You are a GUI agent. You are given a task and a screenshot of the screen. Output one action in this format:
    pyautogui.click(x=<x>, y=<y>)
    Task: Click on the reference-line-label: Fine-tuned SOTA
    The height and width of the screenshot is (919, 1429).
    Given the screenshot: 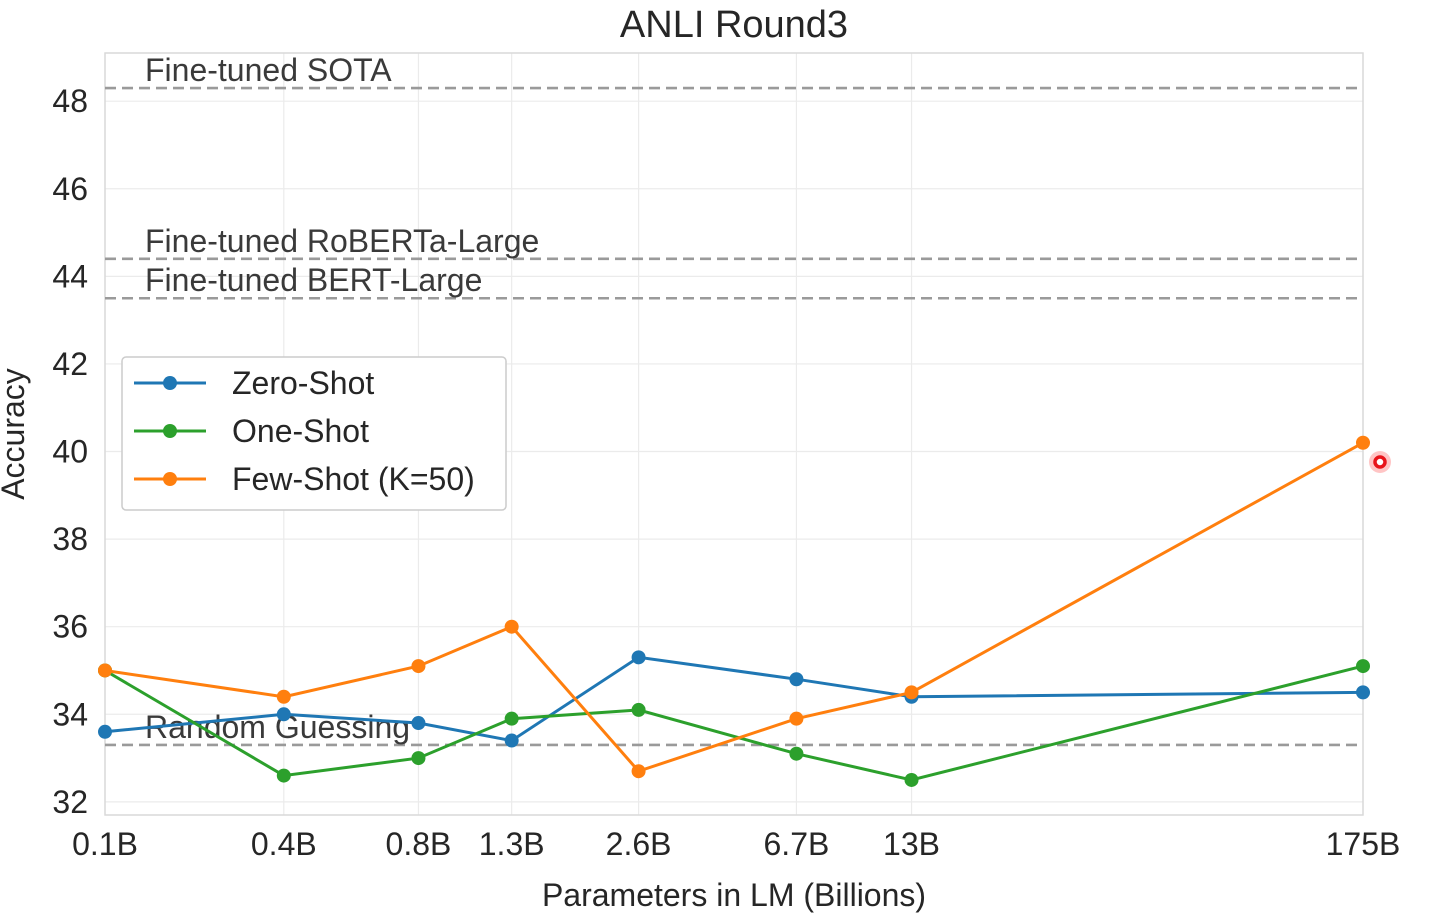 What is the action you would take?
    pyautogui.click(x=268, y=70)
    